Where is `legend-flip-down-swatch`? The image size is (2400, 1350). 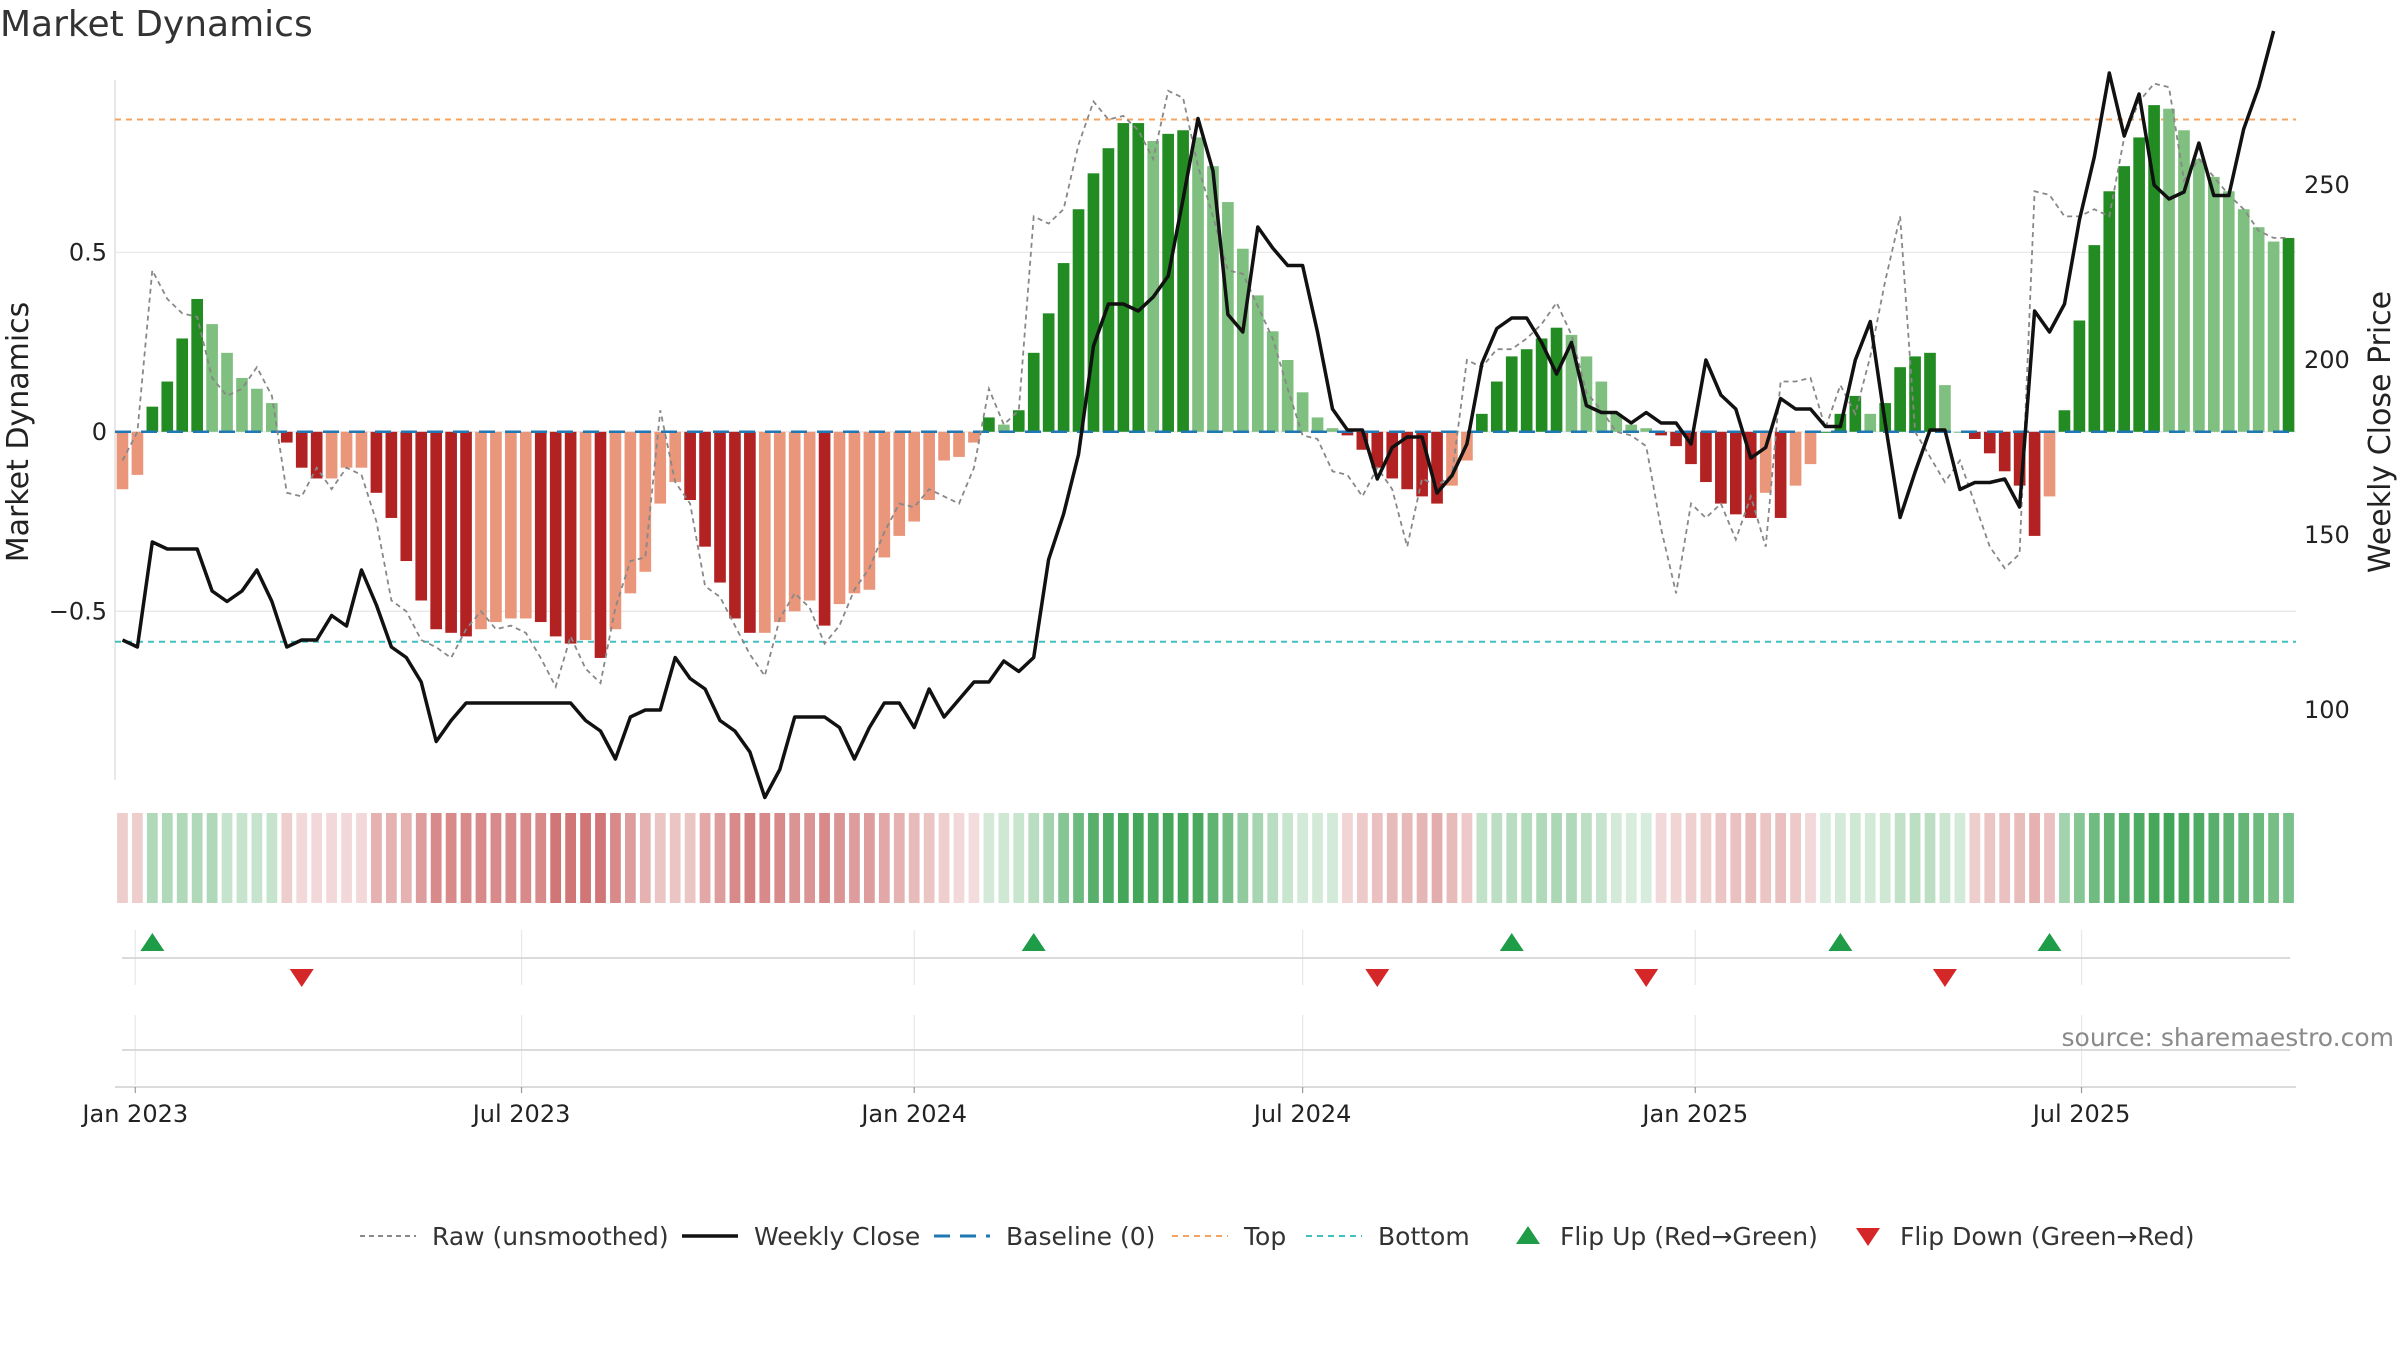
legend-flip-down-swatch is located at coordinates (1868, 1237).